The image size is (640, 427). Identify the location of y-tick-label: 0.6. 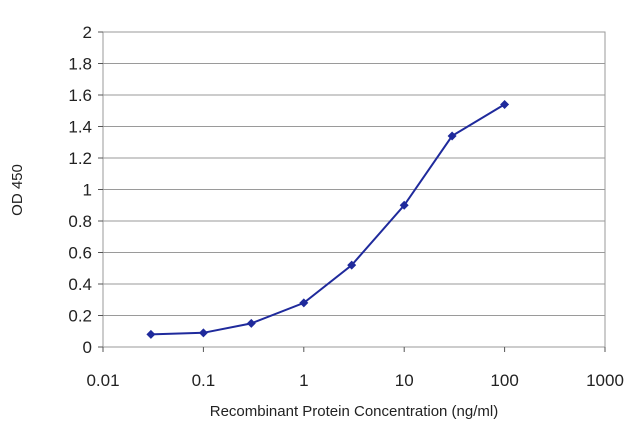
(80, 253).